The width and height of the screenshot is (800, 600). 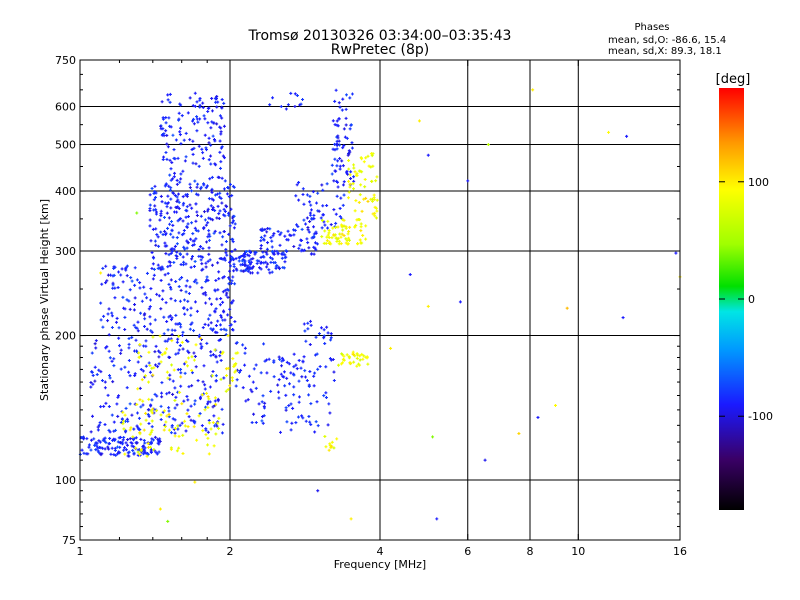 What do you see at coordinates (488, 145) in the screenshot?
I see `outlier-point` at bounding box center [488, 145].